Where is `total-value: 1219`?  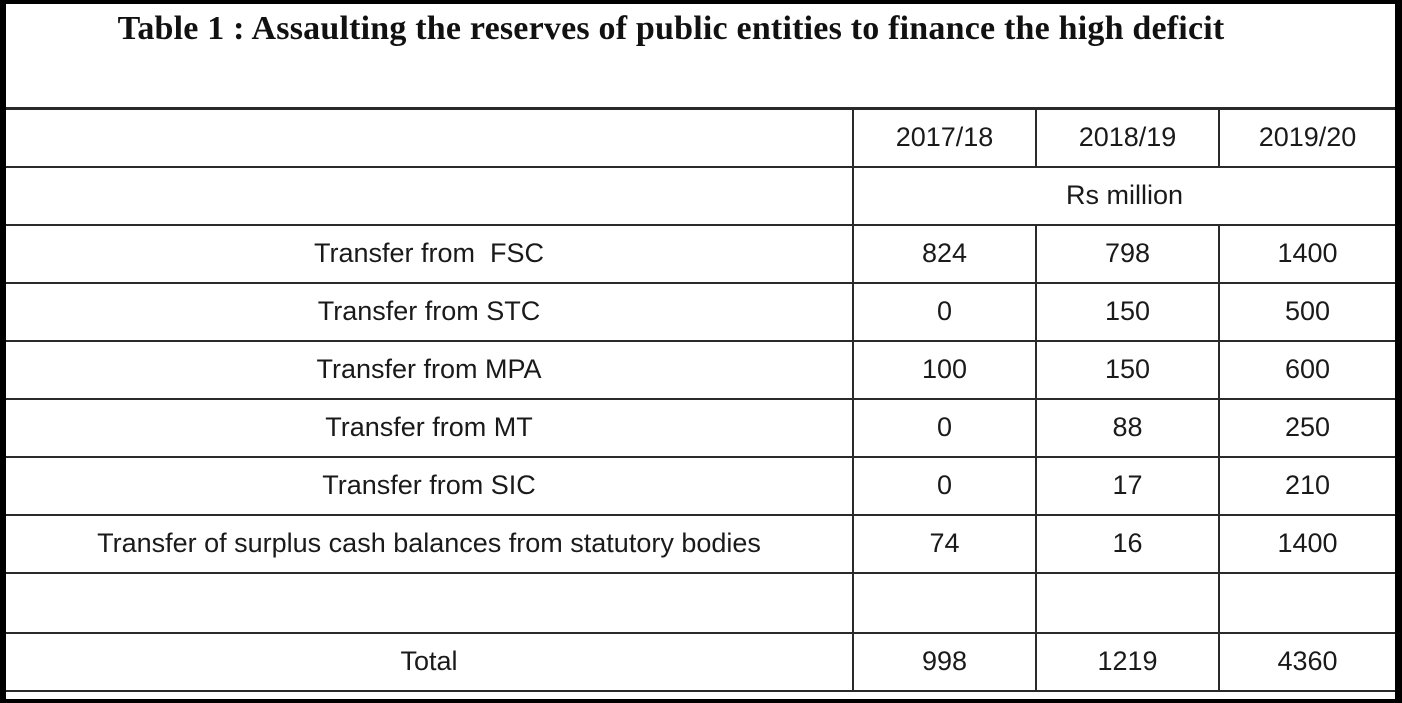
total-value: 1219 is located at coordinates (1127, 661).